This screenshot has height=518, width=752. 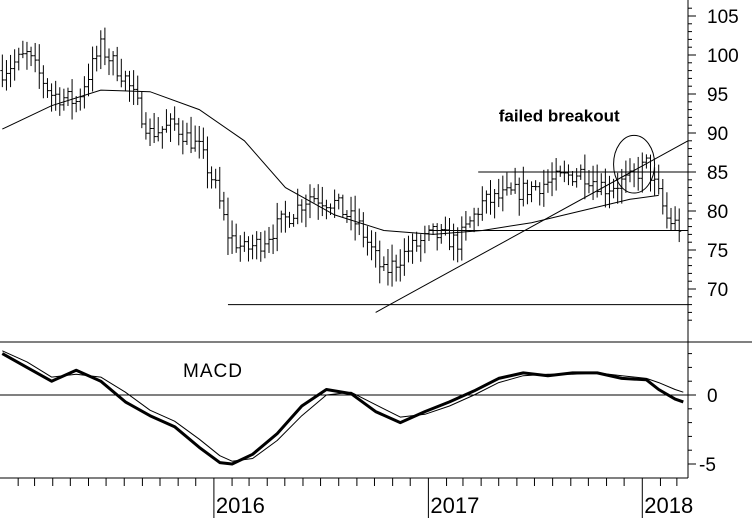 I want to click on x-tick-label: 2016, so click(x=240, y=505).